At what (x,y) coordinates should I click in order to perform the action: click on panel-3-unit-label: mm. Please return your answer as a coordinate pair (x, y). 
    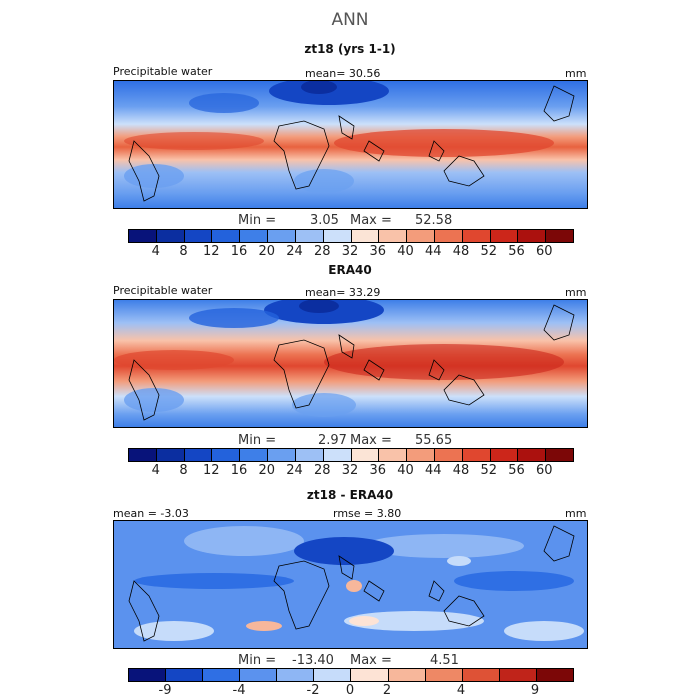
    Looking at the image, I should click on (576, 513).